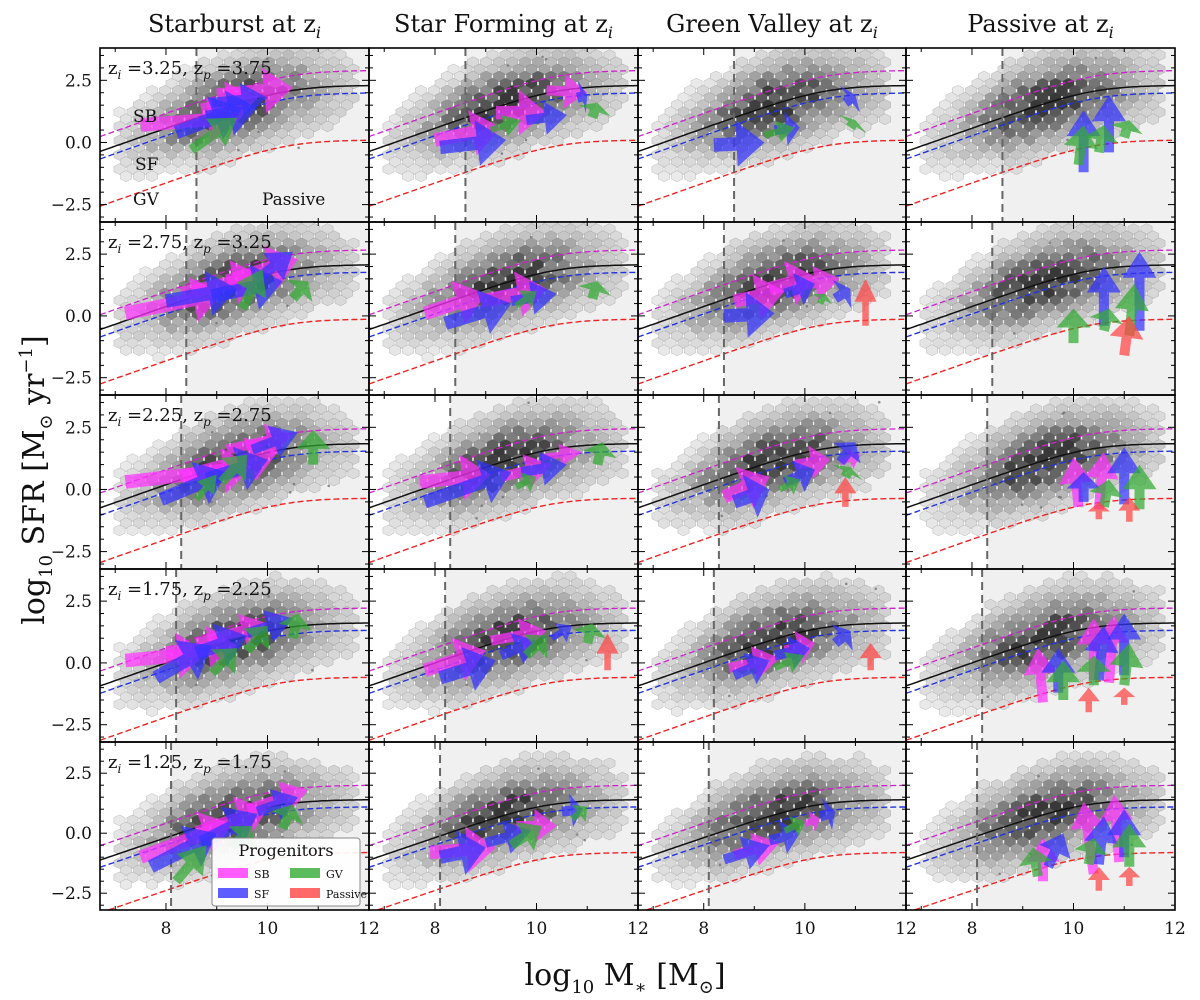  I want to click on row-redshift-label: zi =1.75, zp =2.25, so click(190, 591).